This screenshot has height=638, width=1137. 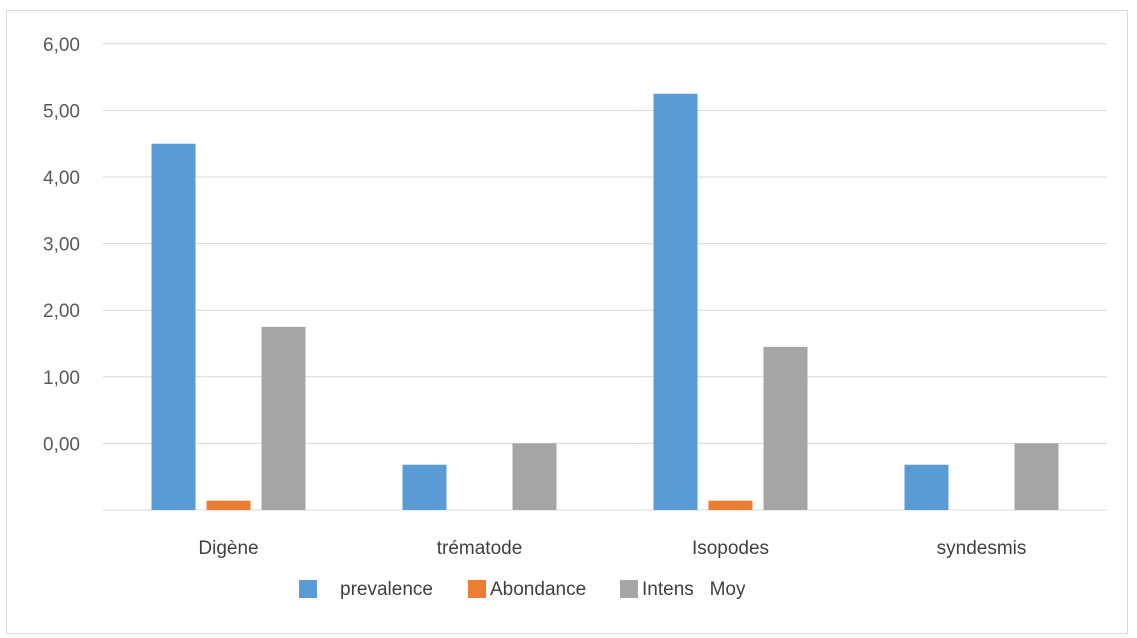 What do you see at coordinates (61, 45) in the screenshot?
I see `y-tick-label: 6,00` at bounding box center [61, 45].